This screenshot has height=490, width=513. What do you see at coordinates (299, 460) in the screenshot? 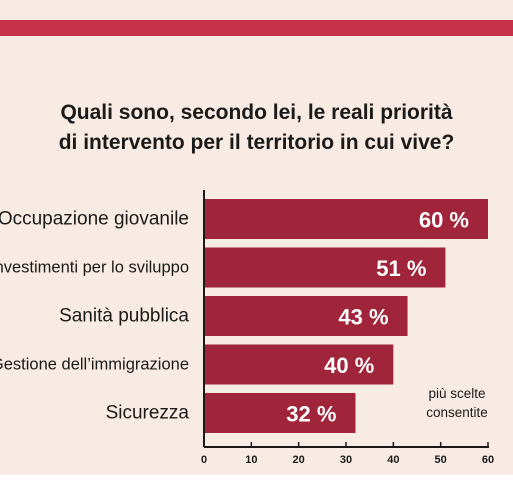
I see `x-tick-label-3: 20` at bounding box center [299, 460].